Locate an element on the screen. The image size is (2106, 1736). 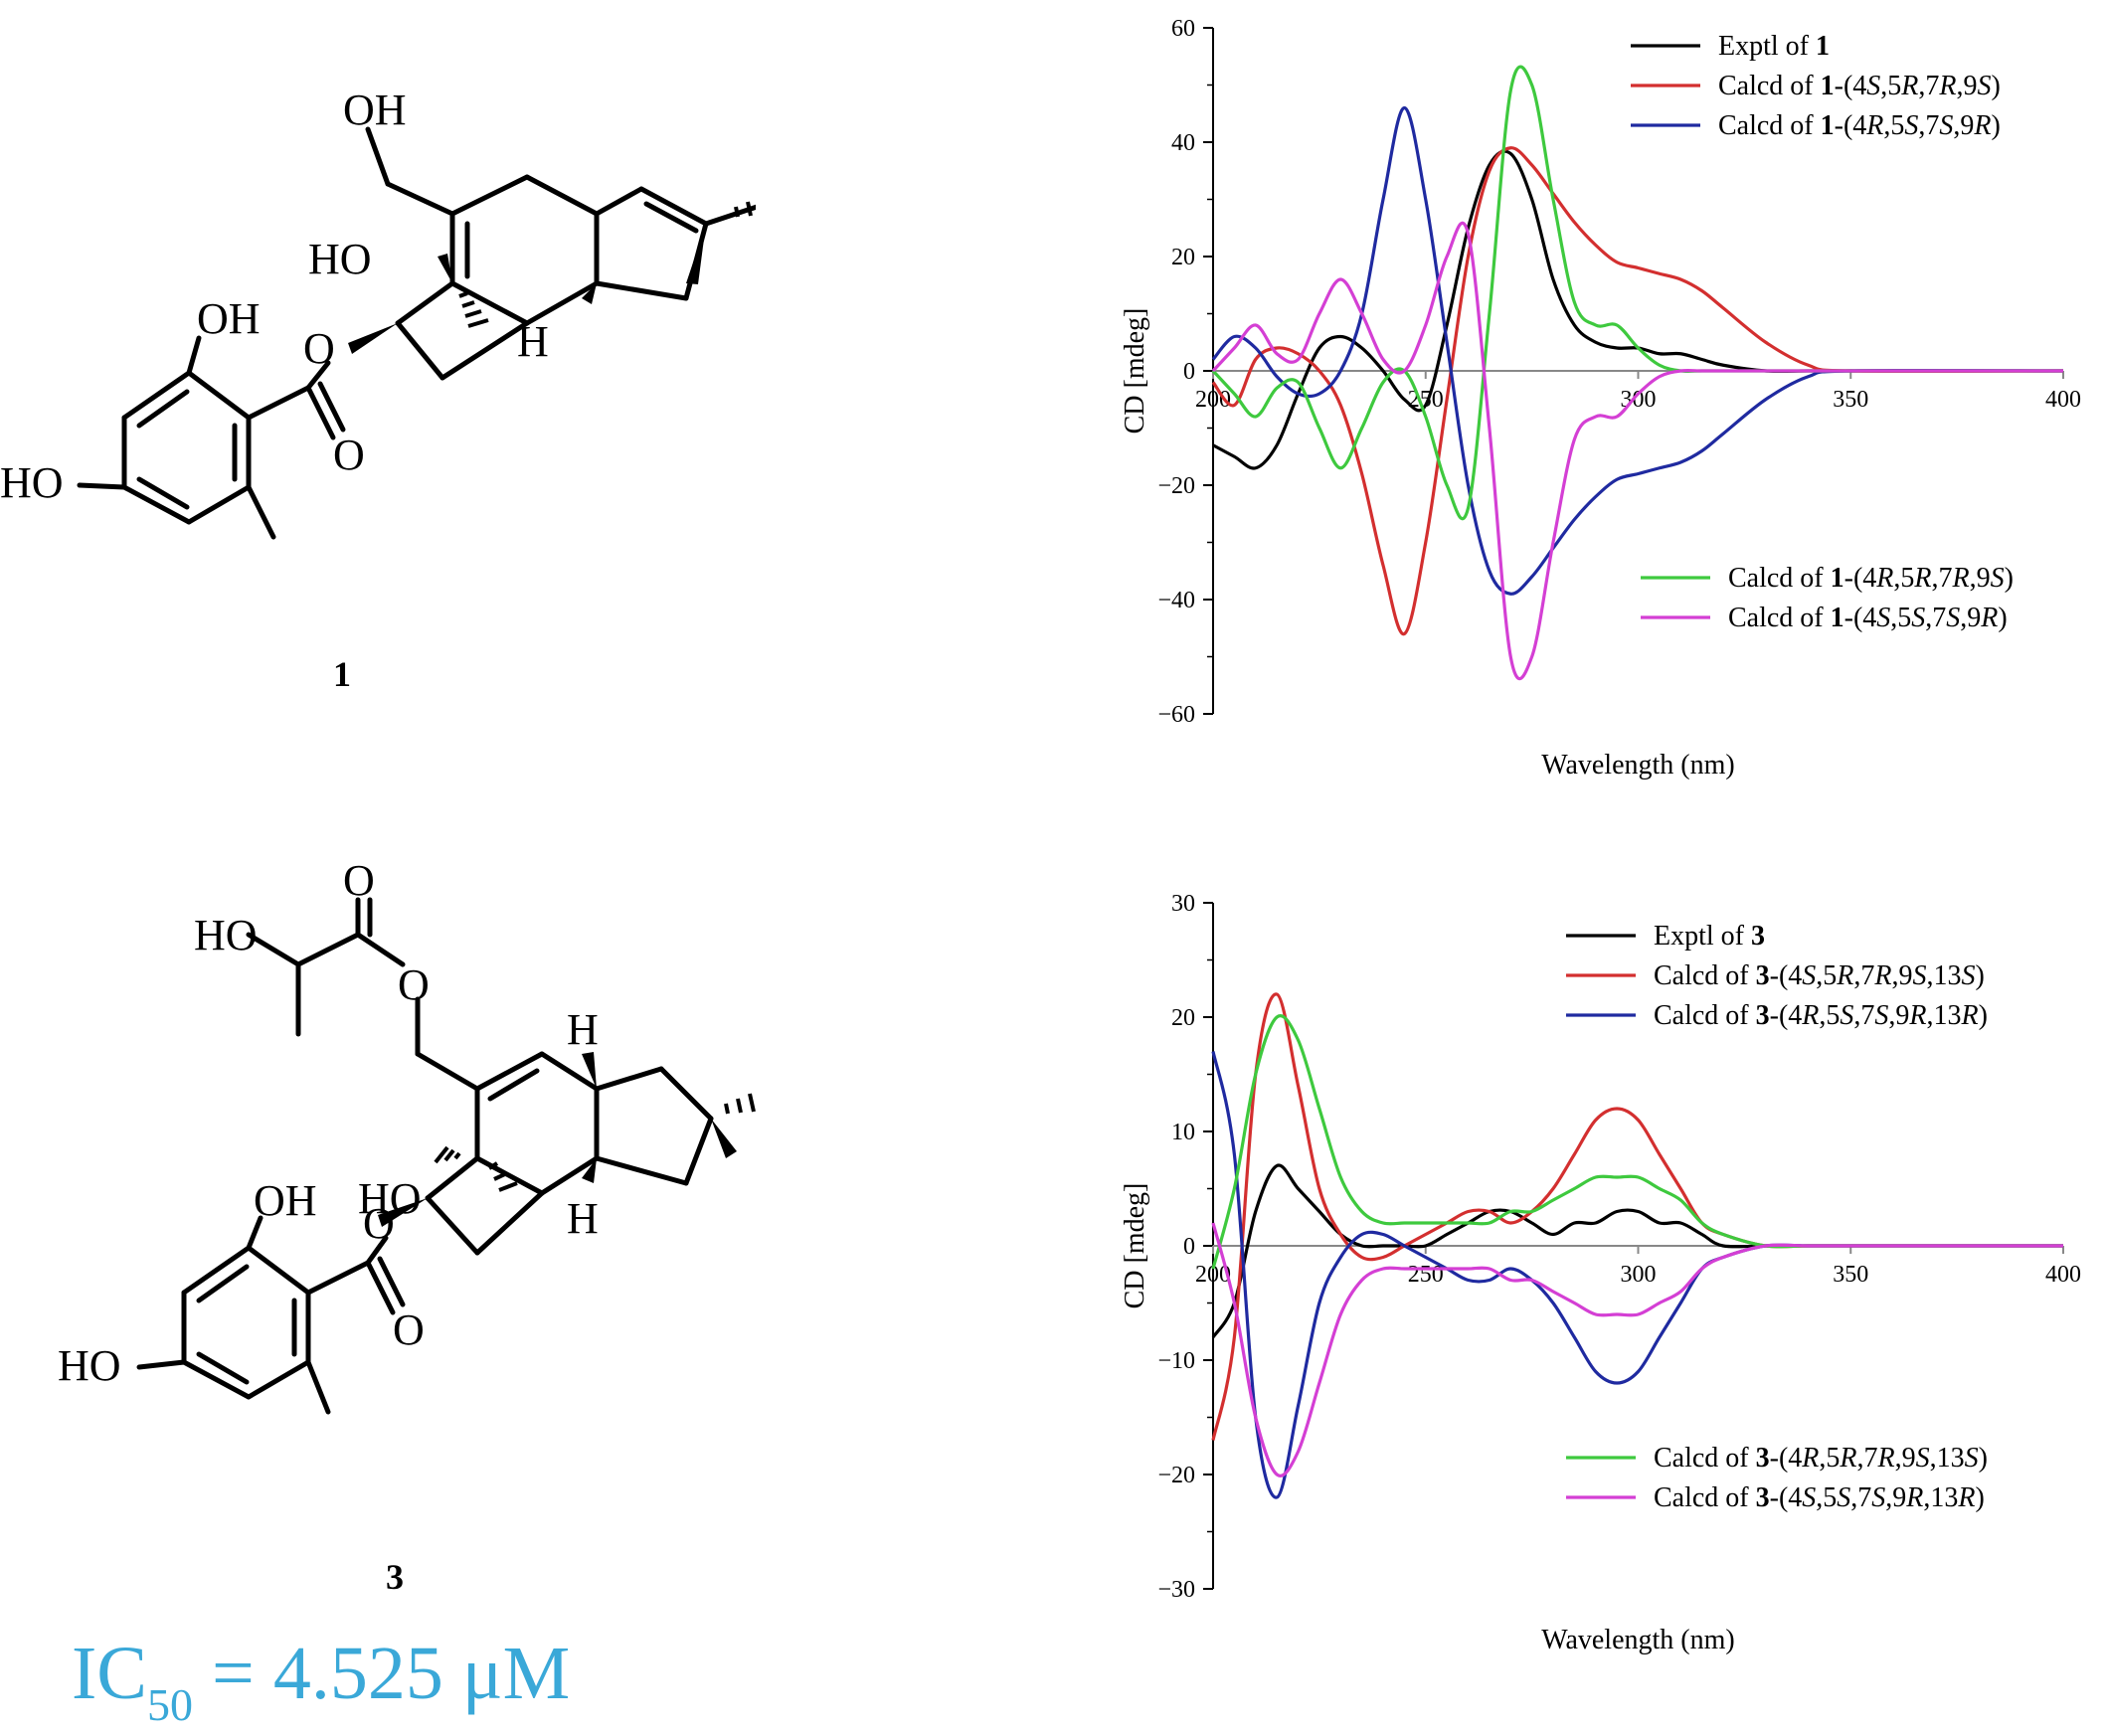
atom-o-carbonyl-top: O is located at coordinates (359, 880).